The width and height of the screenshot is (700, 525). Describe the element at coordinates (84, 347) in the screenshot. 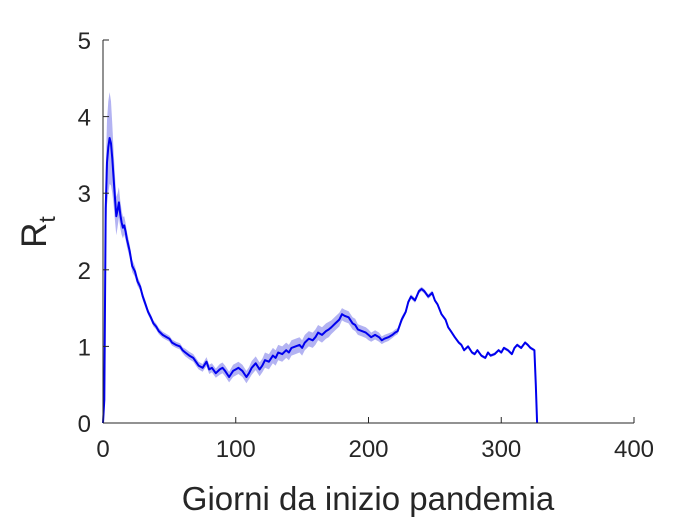

I see `y-tick-label: 1` at that location.